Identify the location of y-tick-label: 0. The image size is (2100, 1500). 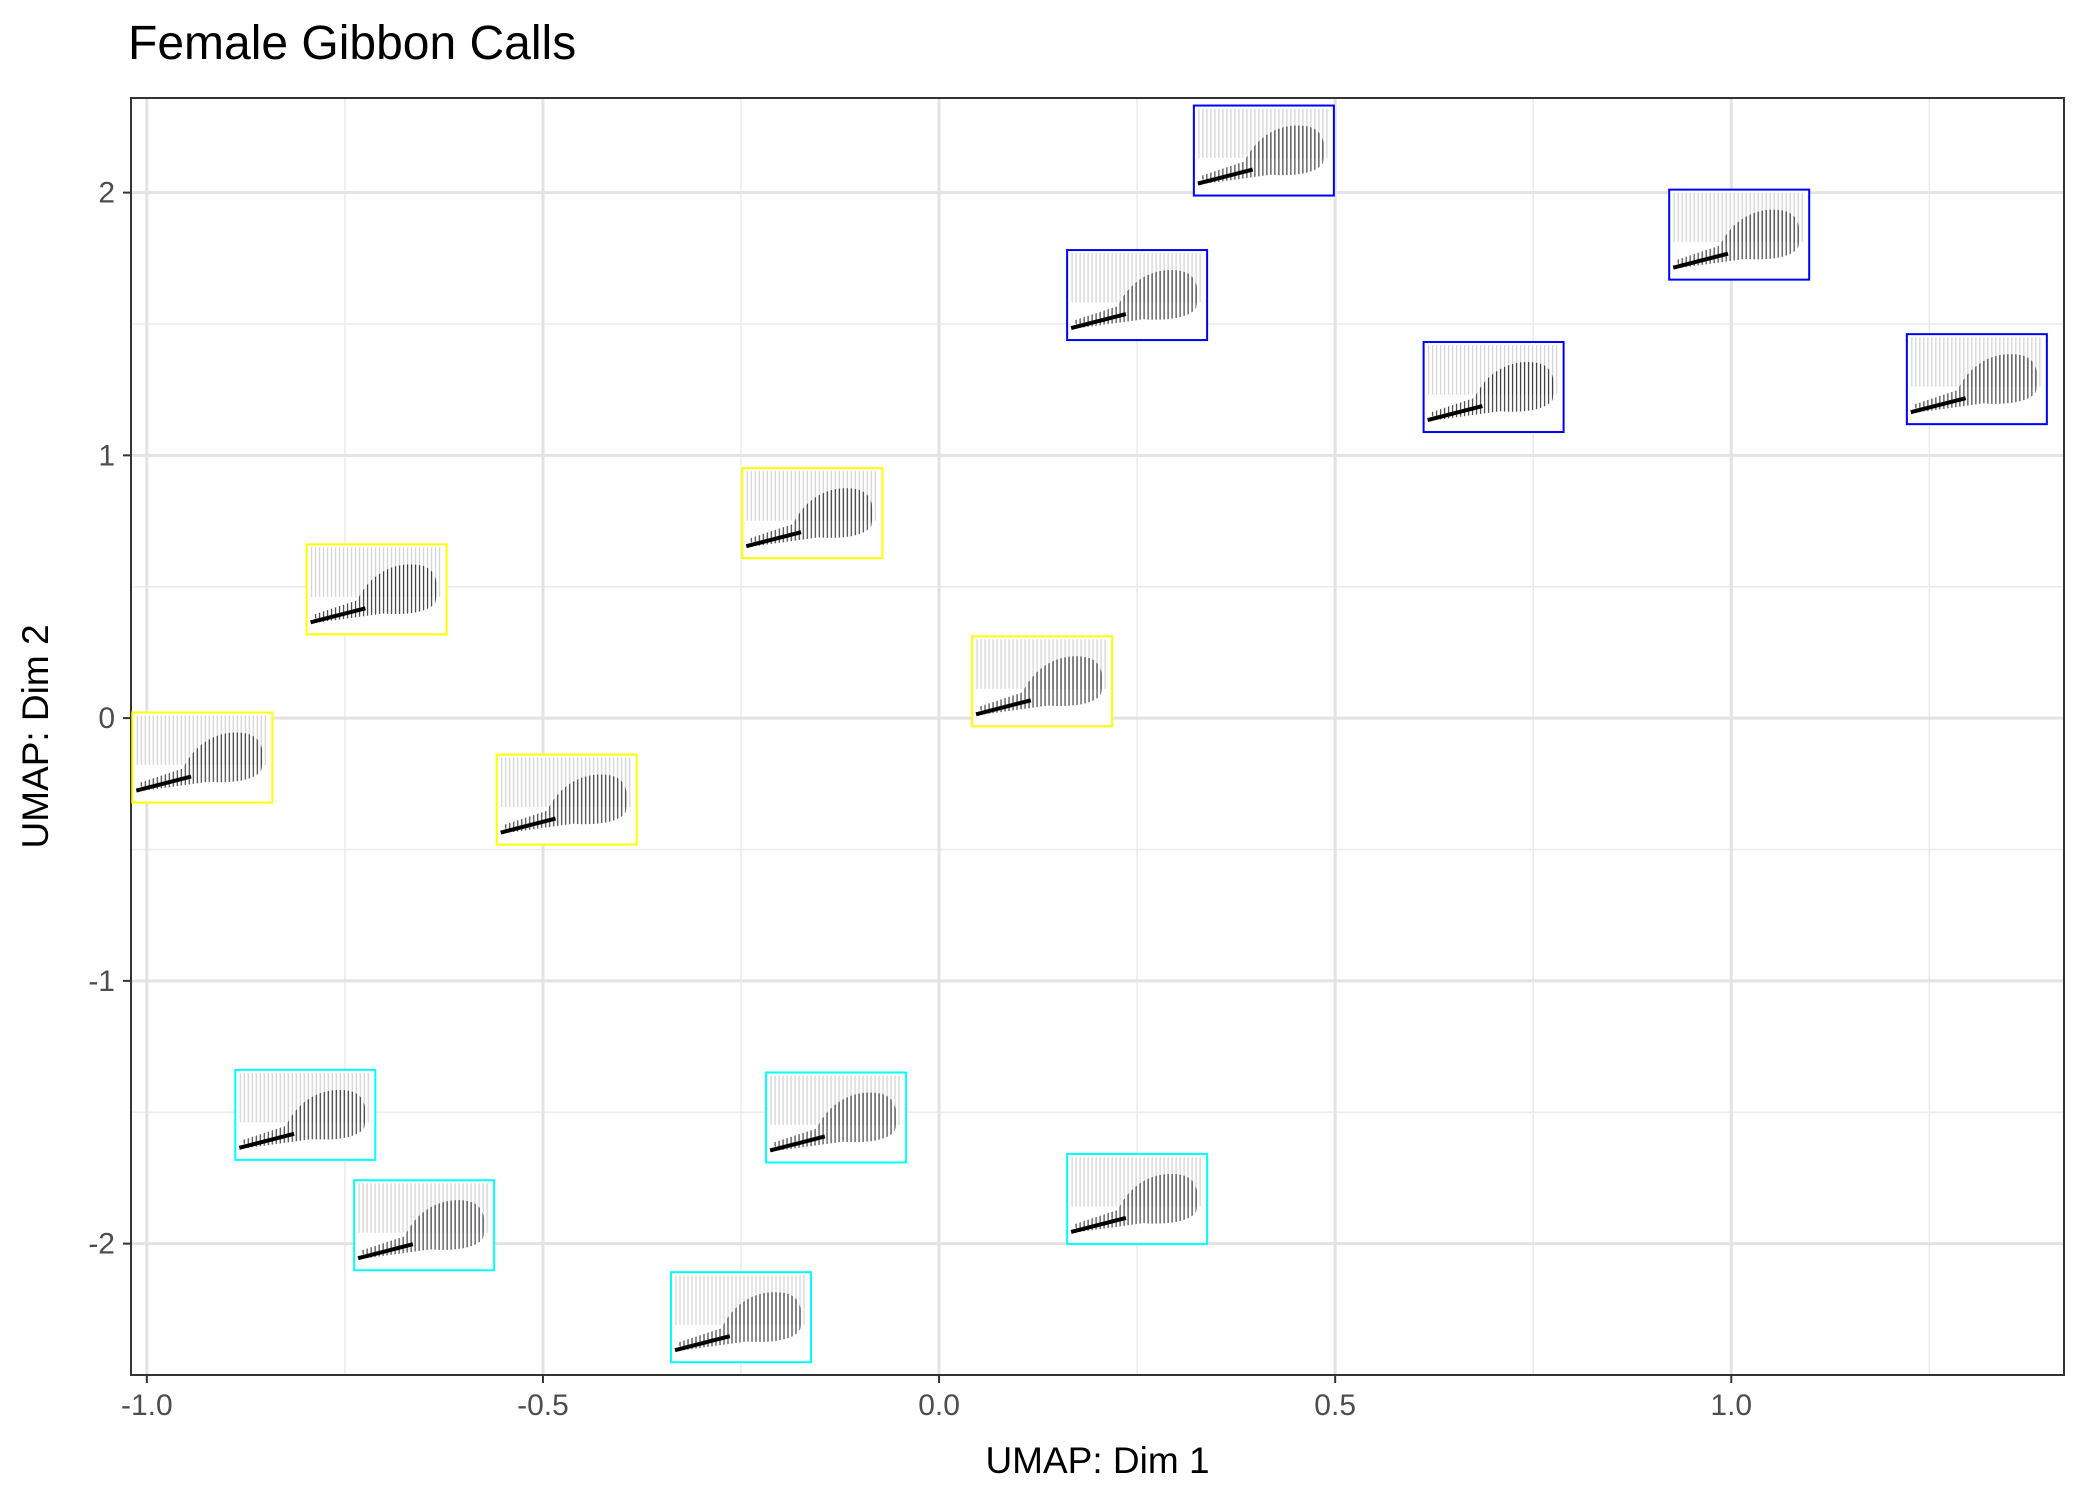
(106, 718).